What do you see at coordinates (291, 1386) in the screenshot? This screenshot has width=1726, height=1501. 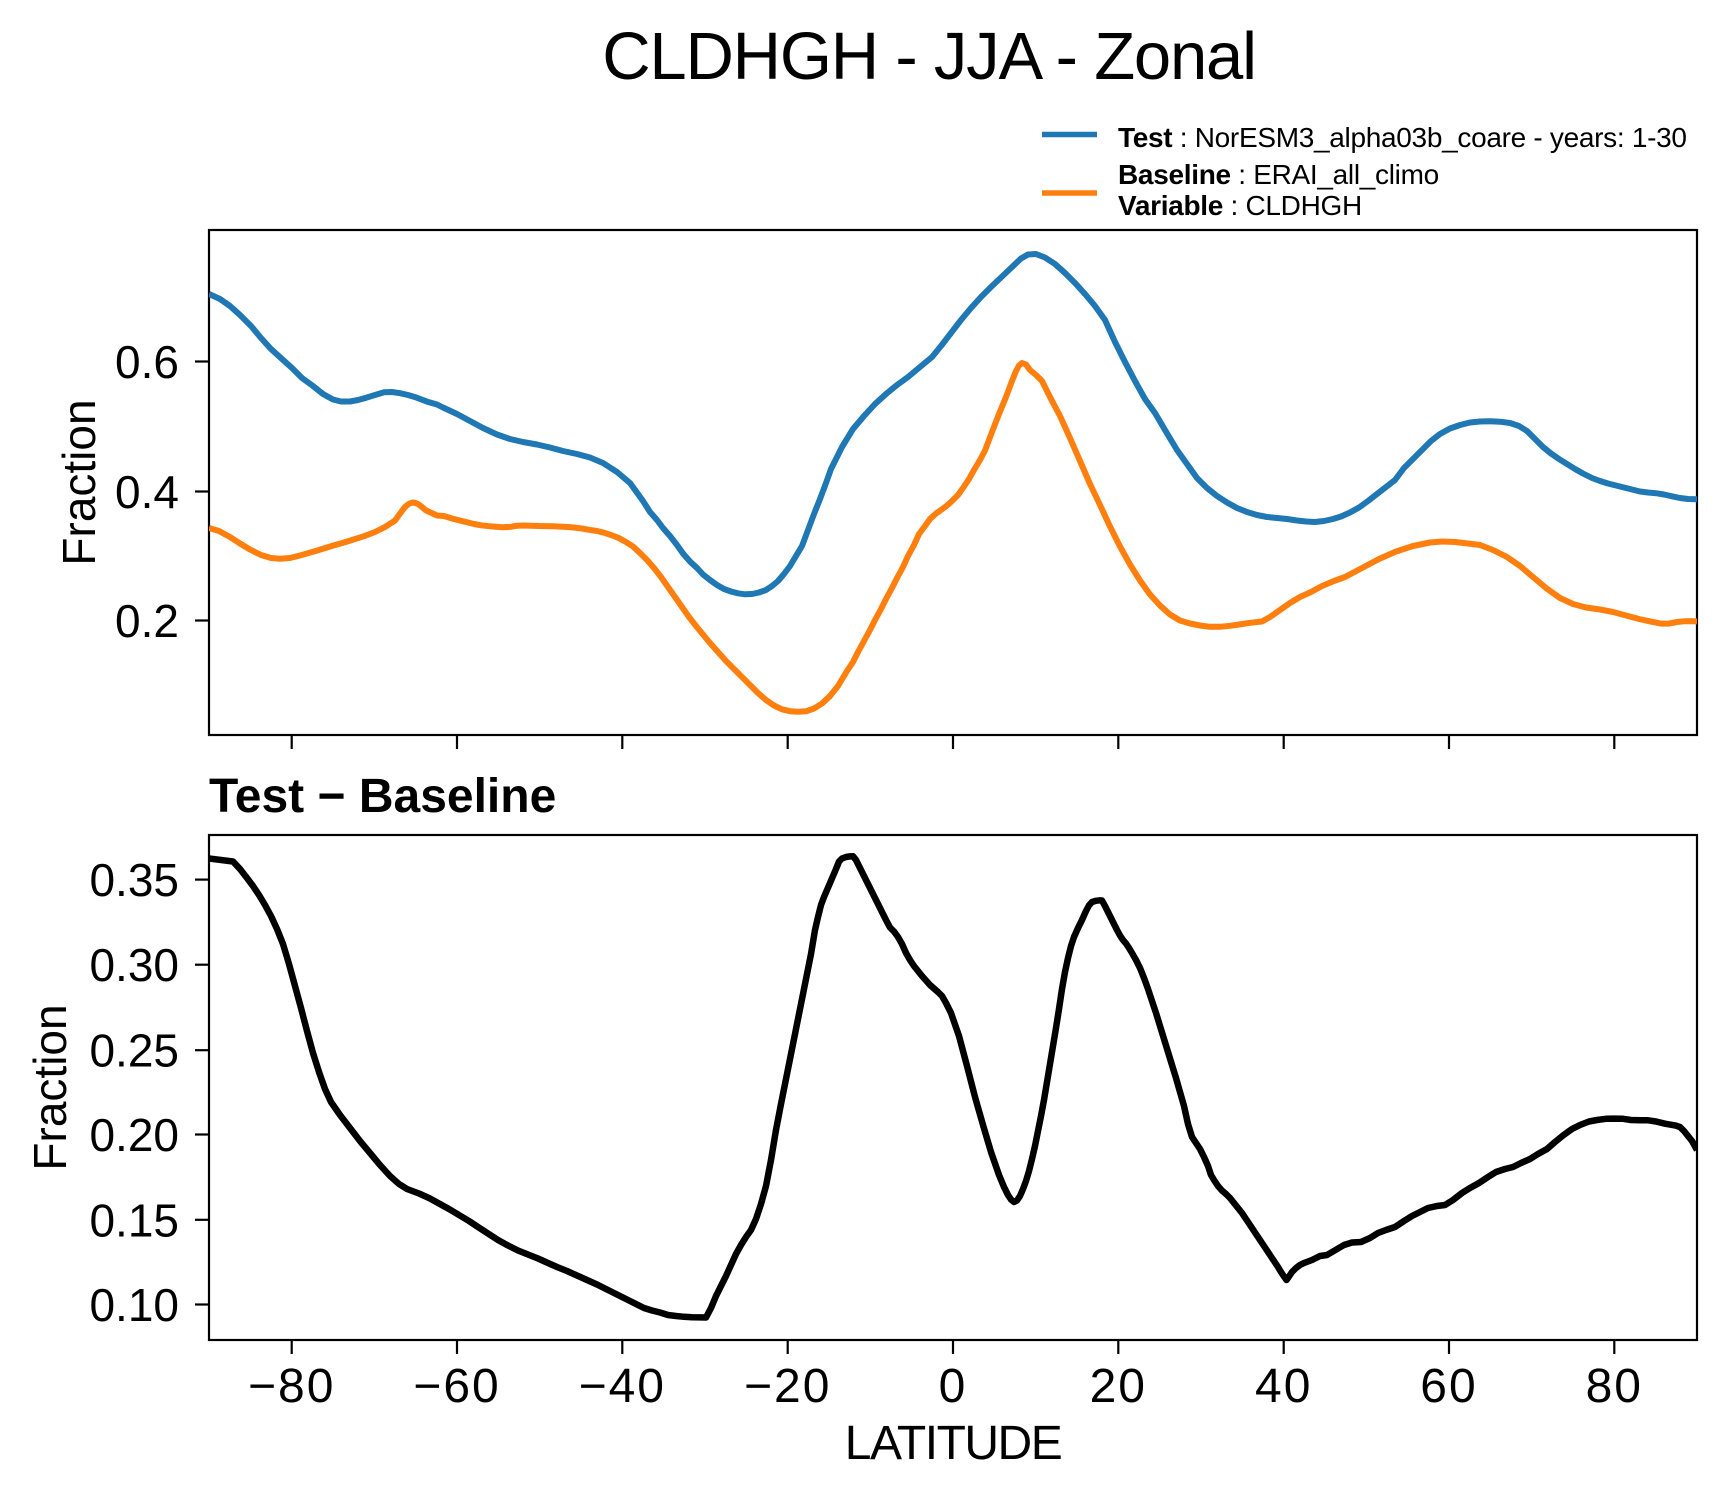 I see `svg-text: −80` at bounding box center [291, 1386].